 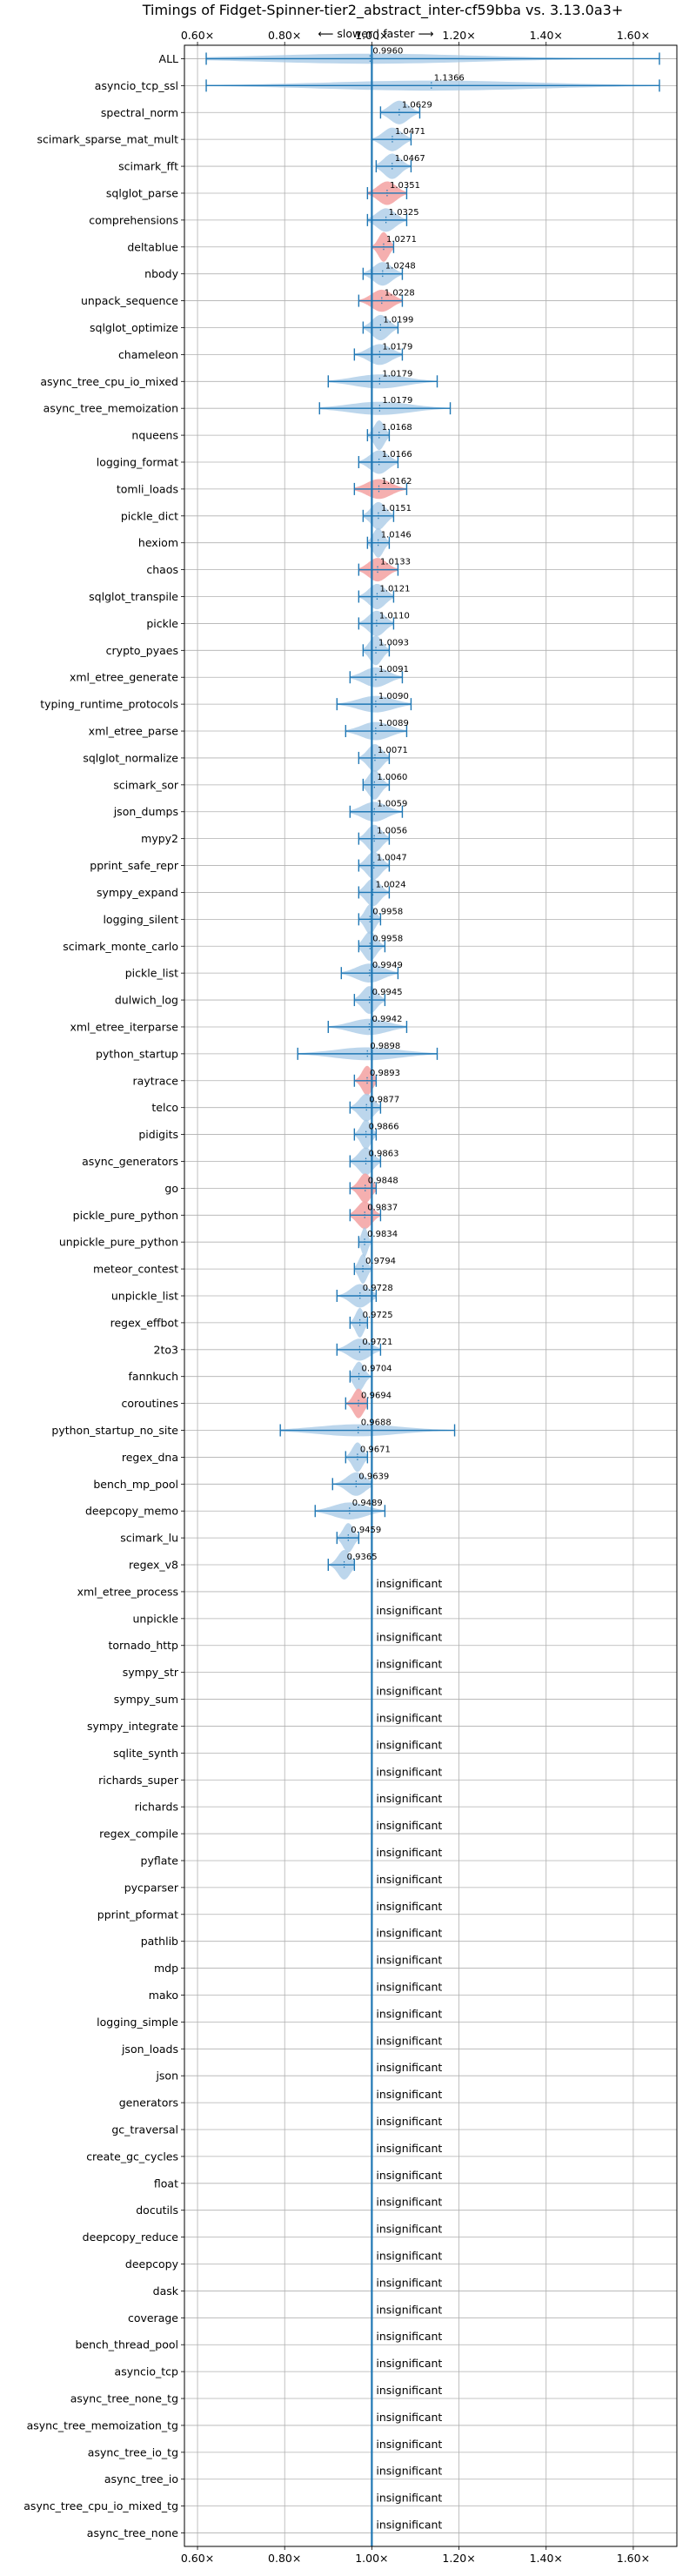 I want to click on y-tick-label: pyflate, so click(x=160, y=1861).